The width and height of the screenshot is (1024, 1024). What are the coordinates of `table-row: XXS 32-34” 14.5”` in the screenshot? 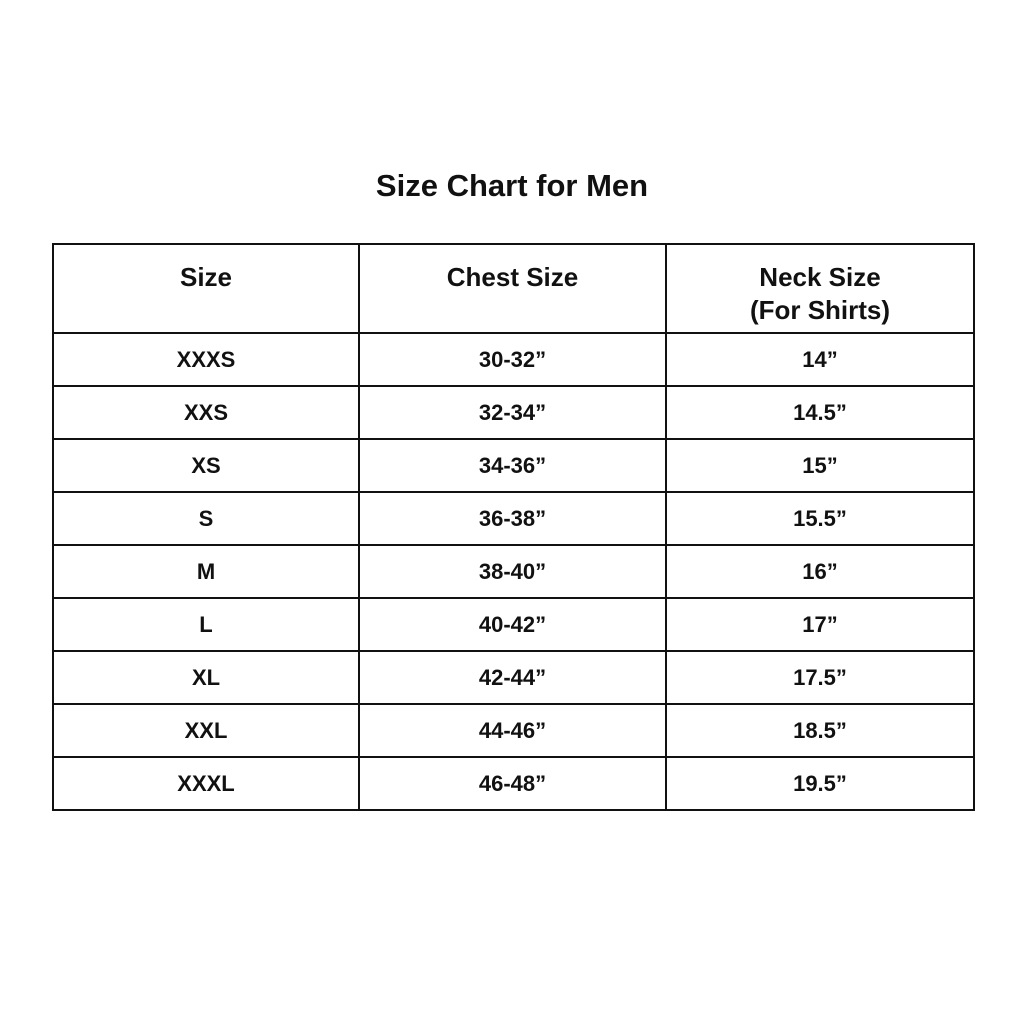 It's located at (513, 412).